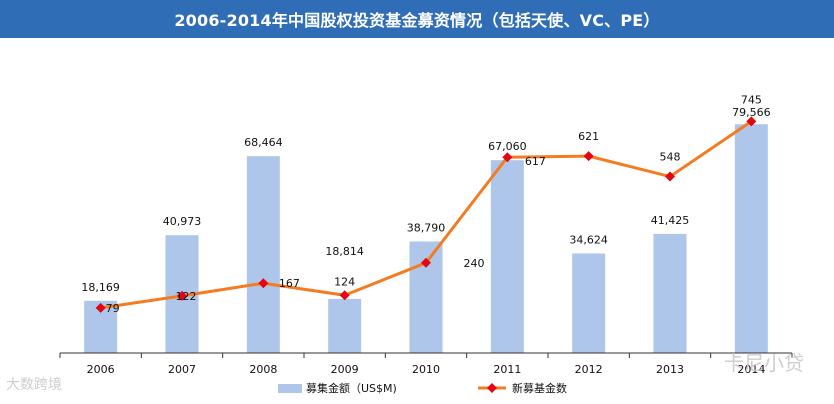 The height and width of the screenshot is (404, 834). I want to click on watermark-left: 大数跨境, so click(34, 385).